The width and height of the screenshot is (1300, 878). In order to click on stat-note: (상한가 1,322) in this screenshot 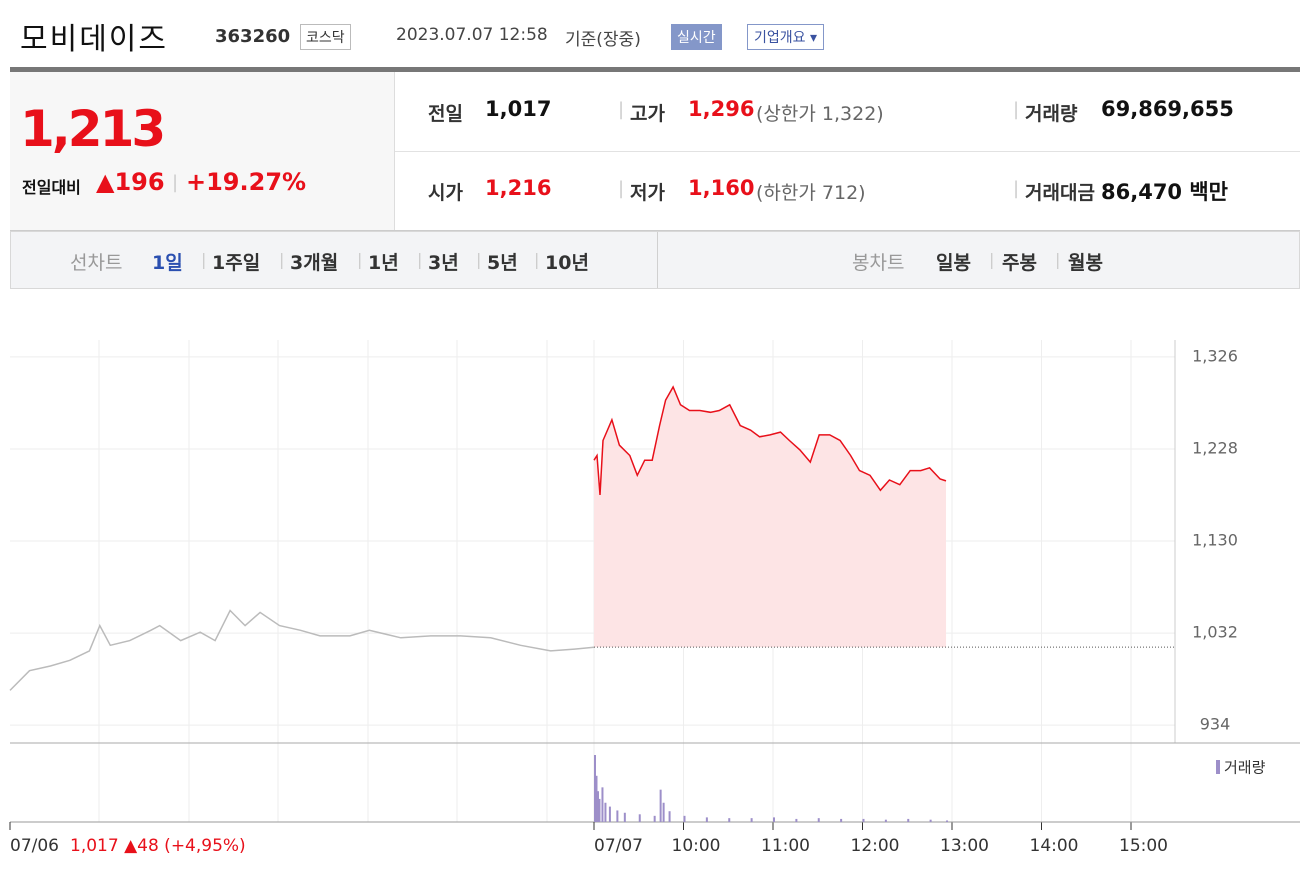, I will do `click(820, 114)`.